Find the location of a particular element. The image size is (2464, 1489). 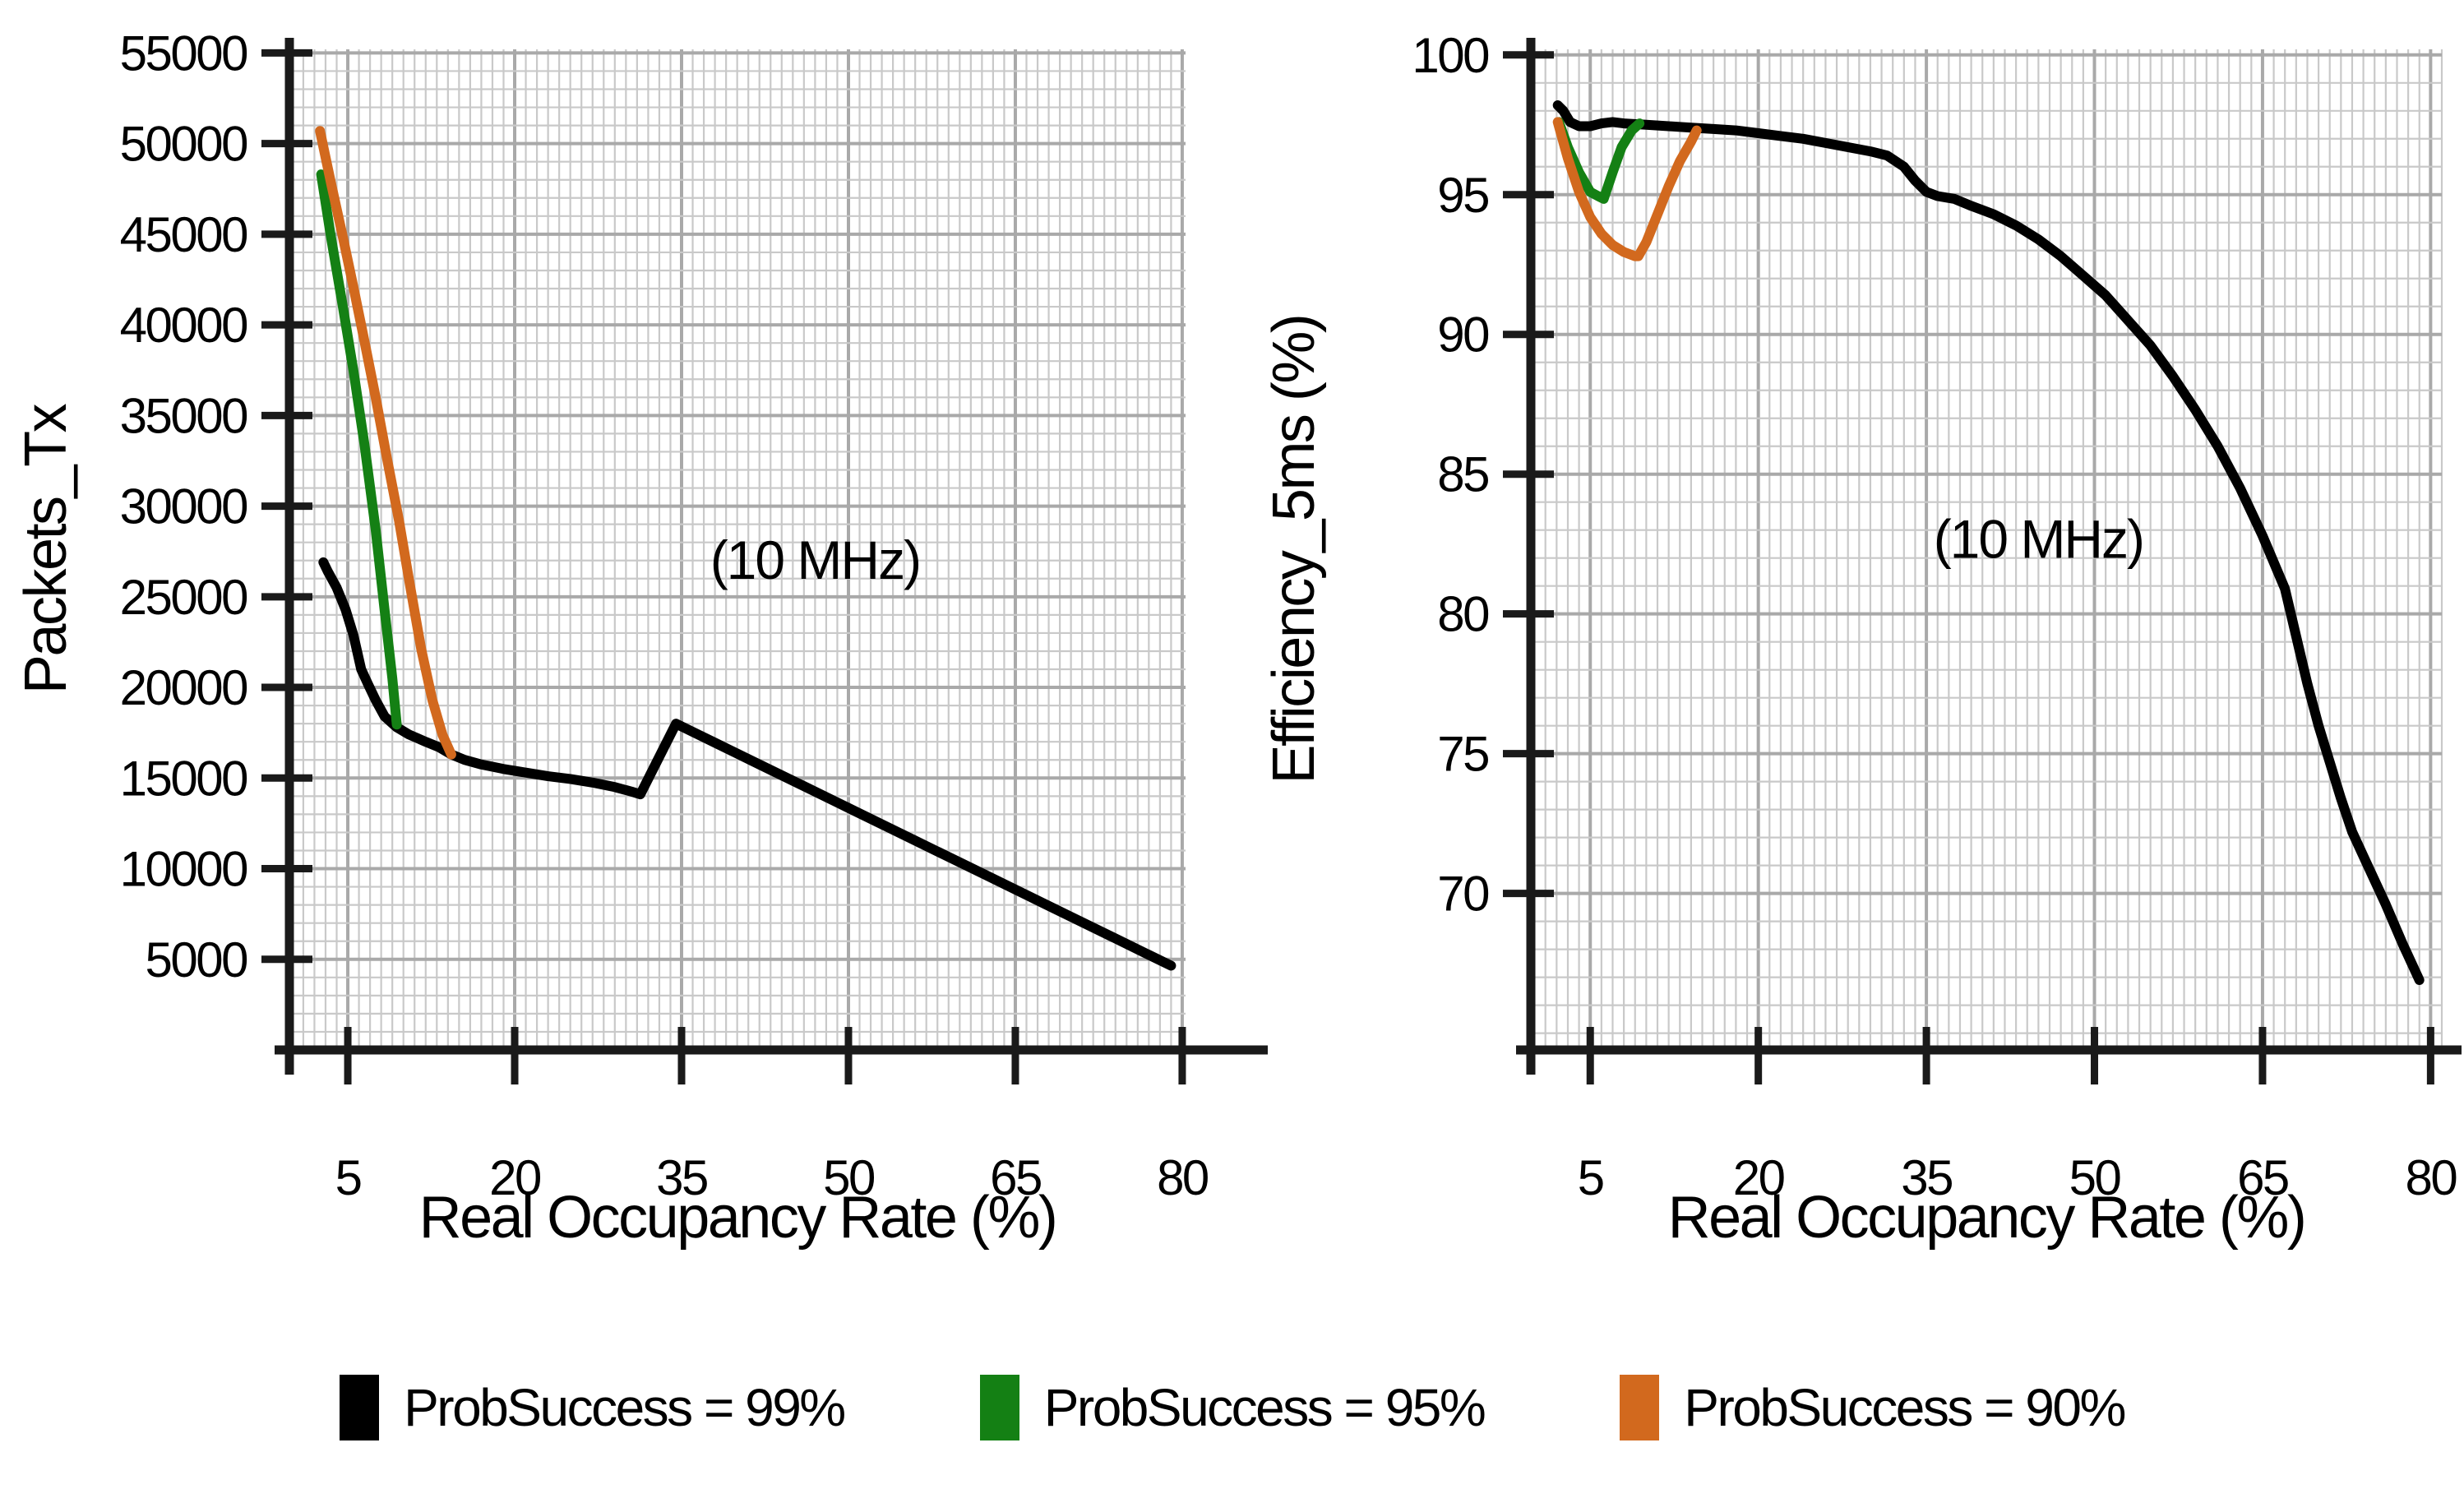

y-axis-title: Packets_Tx is located at coordinates (46, 548).